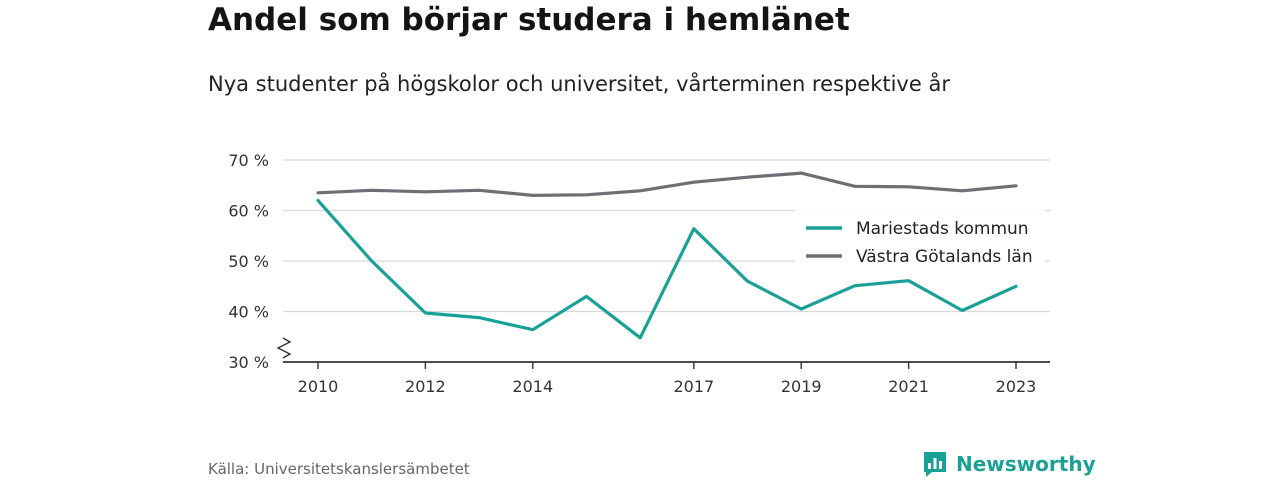 The image size is (1280, 480). I want to click on bar-chart-speech-icon, so click(935, 464).